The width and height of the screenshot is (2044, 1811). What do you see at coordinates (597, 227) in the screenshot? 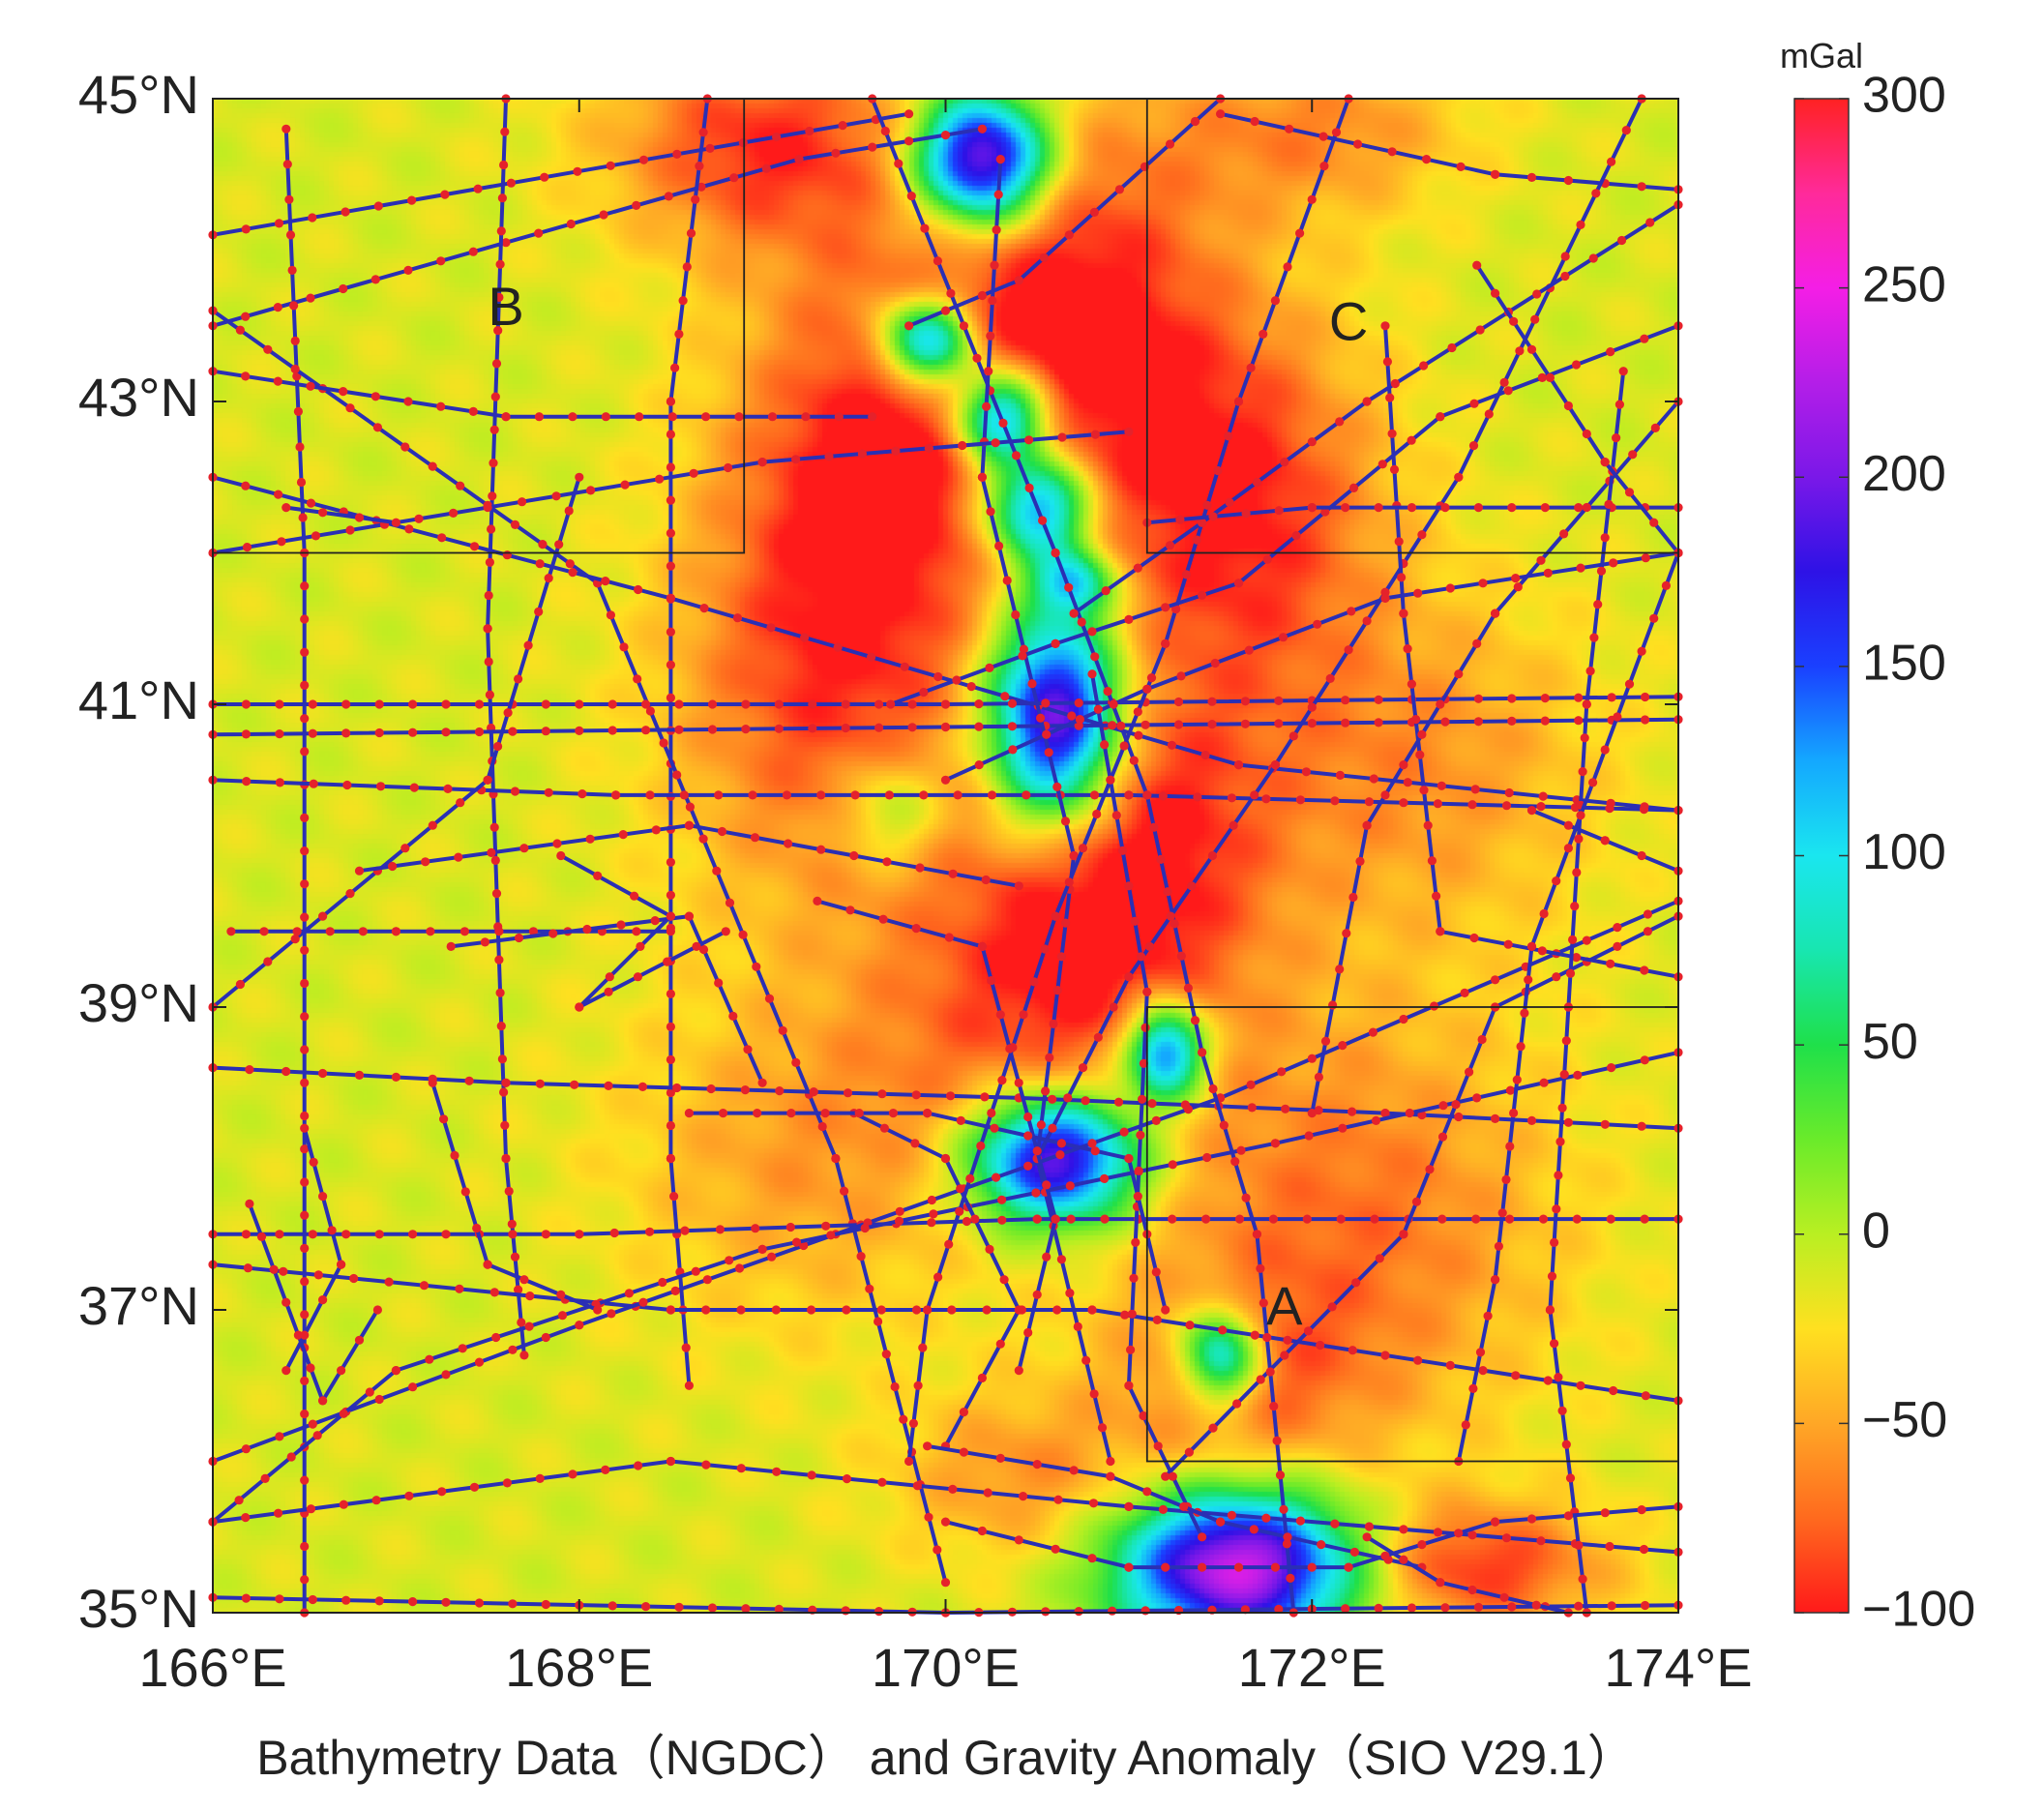
I see `ship-track` at bounding box center [597, 227].